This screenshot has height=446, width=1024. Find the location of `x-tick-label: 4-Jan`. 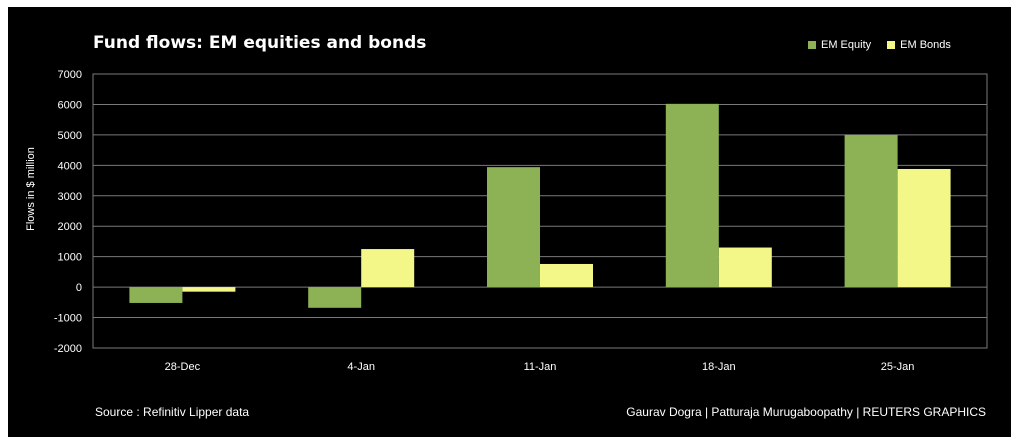

x-tick-label: 4-Jan is located at coordinates (361, 367).